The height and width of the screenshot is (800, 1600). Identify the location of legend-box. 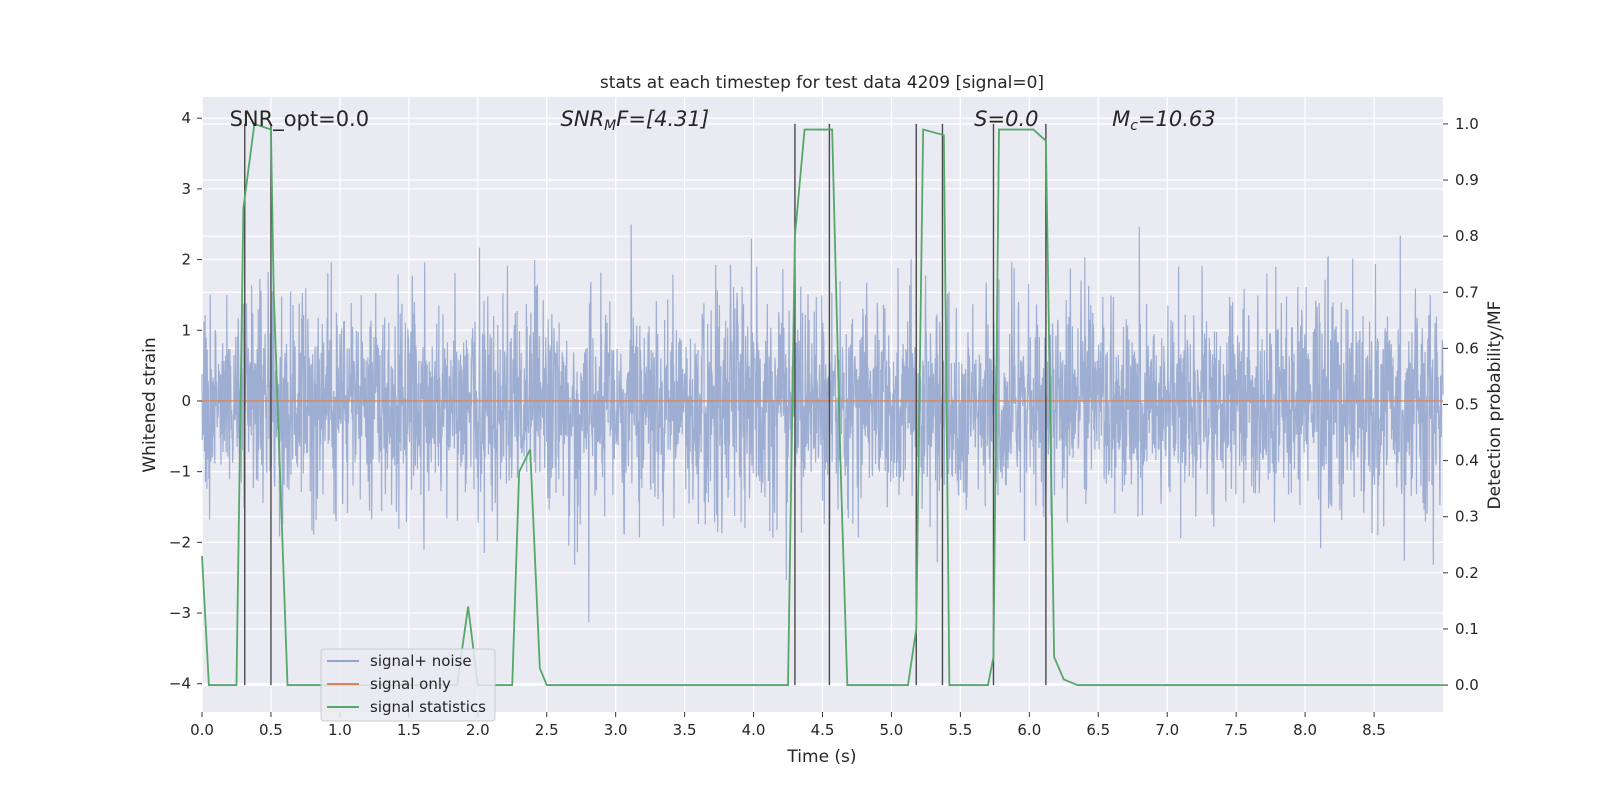
(408, 685).